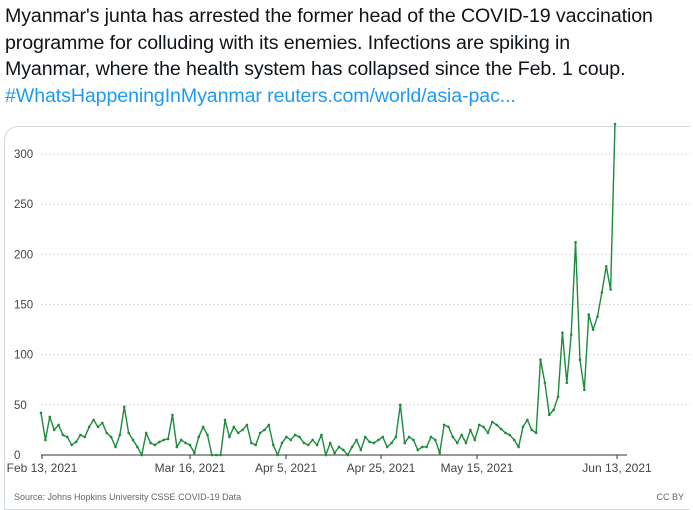  What do you see at coordinates (381, 468) in the screenshot?
I see `x-tick-label: Apr 25, 2021` at bounding box center [381, 468].